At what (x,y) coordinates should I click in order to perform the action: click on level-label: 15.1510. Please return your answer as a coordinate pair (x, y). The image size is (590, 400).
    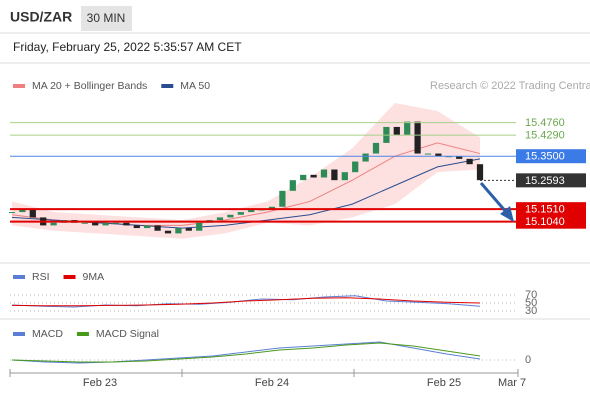
    Looking at the image, I should click on (545, 210).